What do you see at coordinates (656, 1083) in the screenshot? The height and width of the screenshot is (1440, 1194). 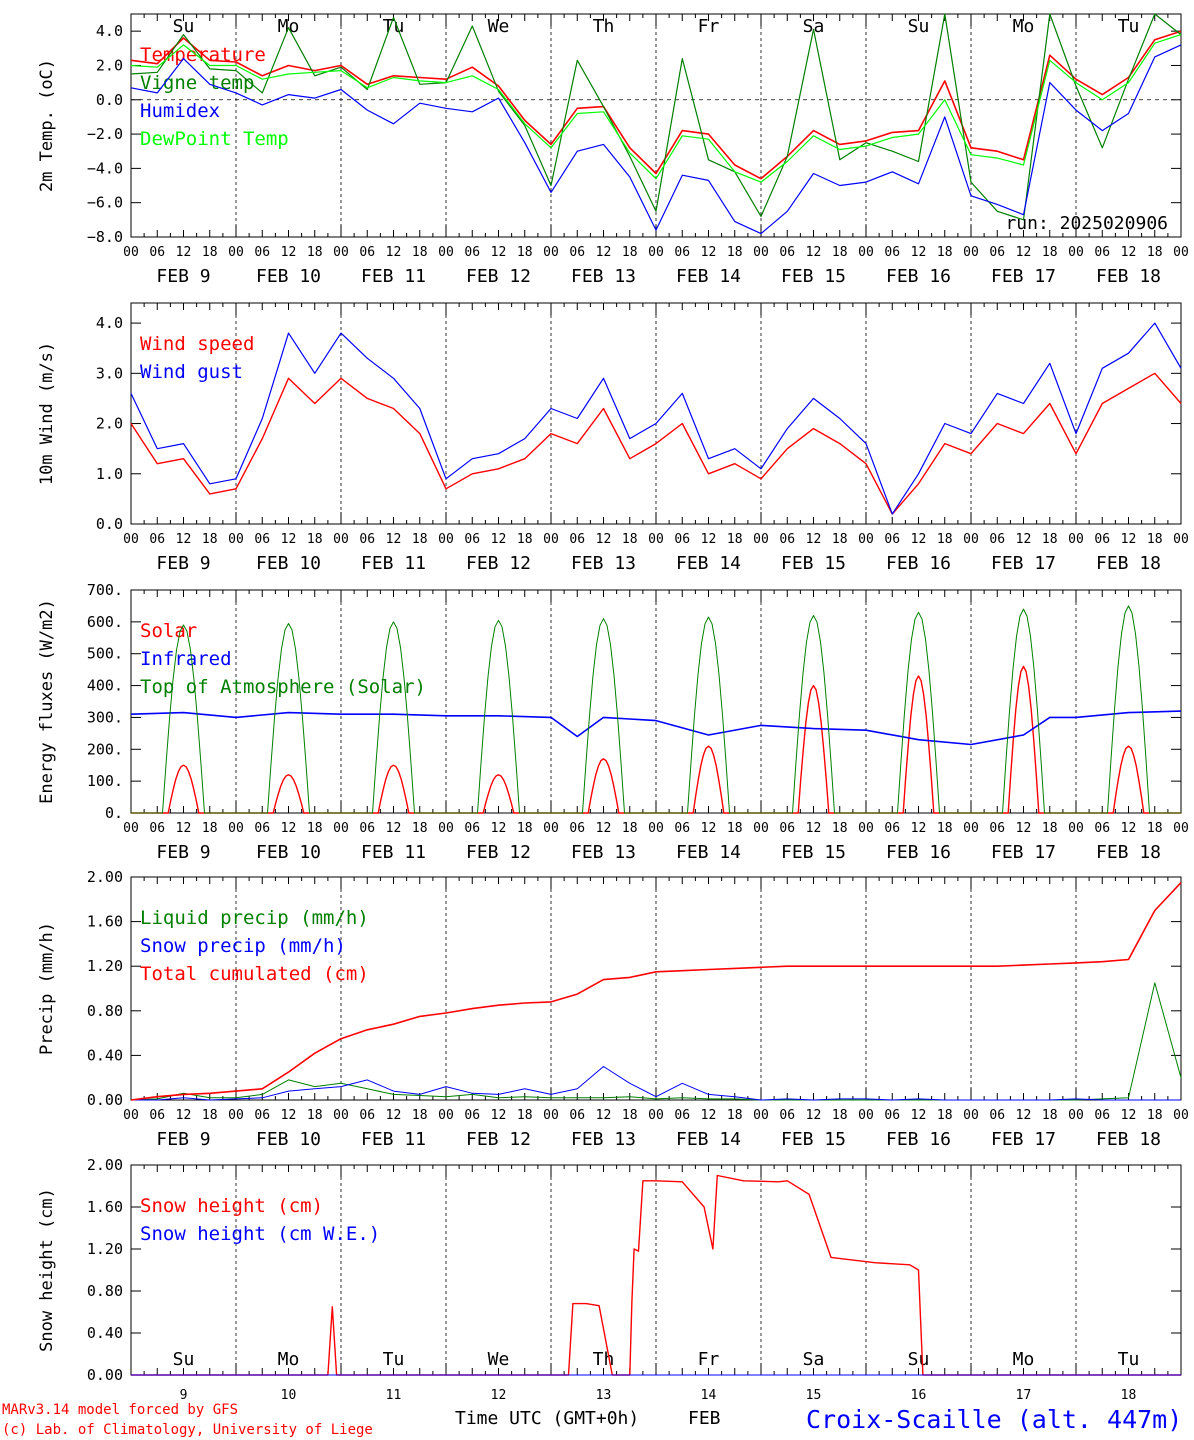 I see `series-line-snow-precip-mm-h` at bounding box center [656, 1083].